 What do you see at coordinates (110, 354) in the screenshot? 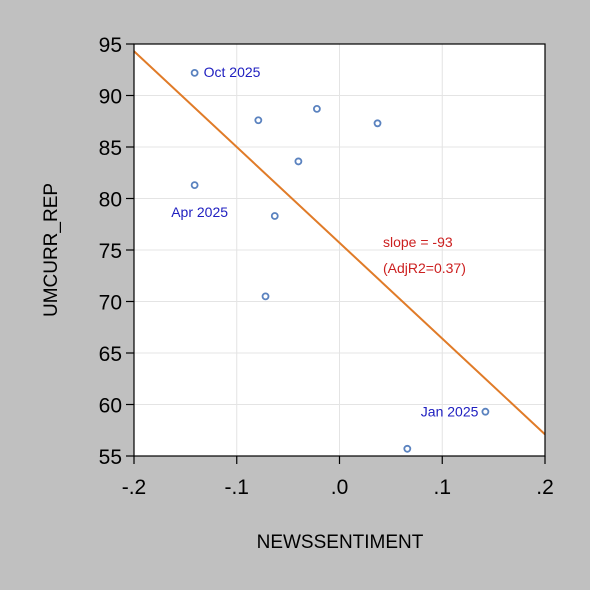
I see `y-tick-label: 65` at bounding box center [110, 354].